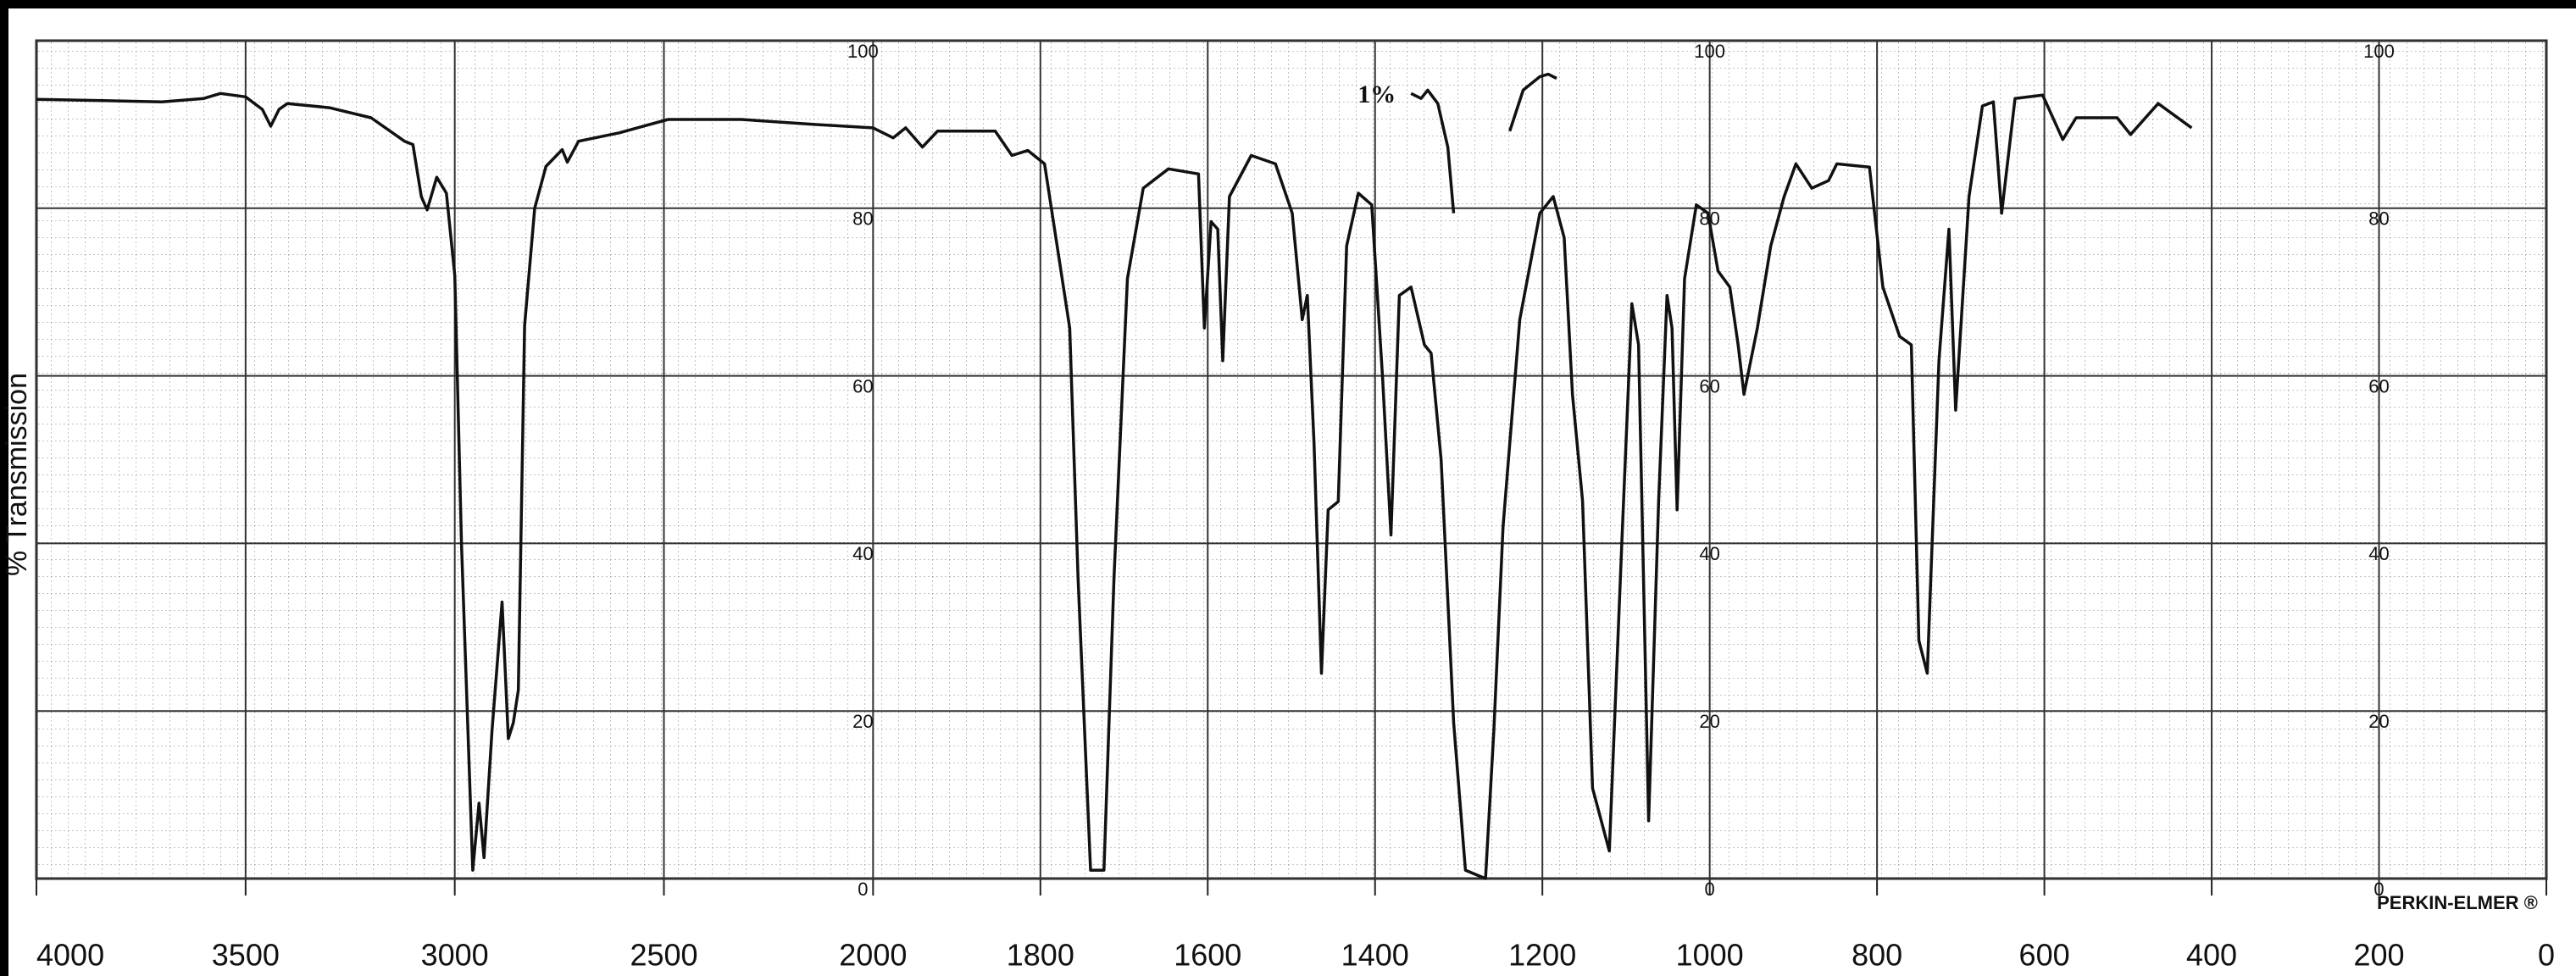  What do you see at coordinates (1375, 955) in the screenshot?
I see `x-tick-label: 1400` at bounding box center [1375, 955].